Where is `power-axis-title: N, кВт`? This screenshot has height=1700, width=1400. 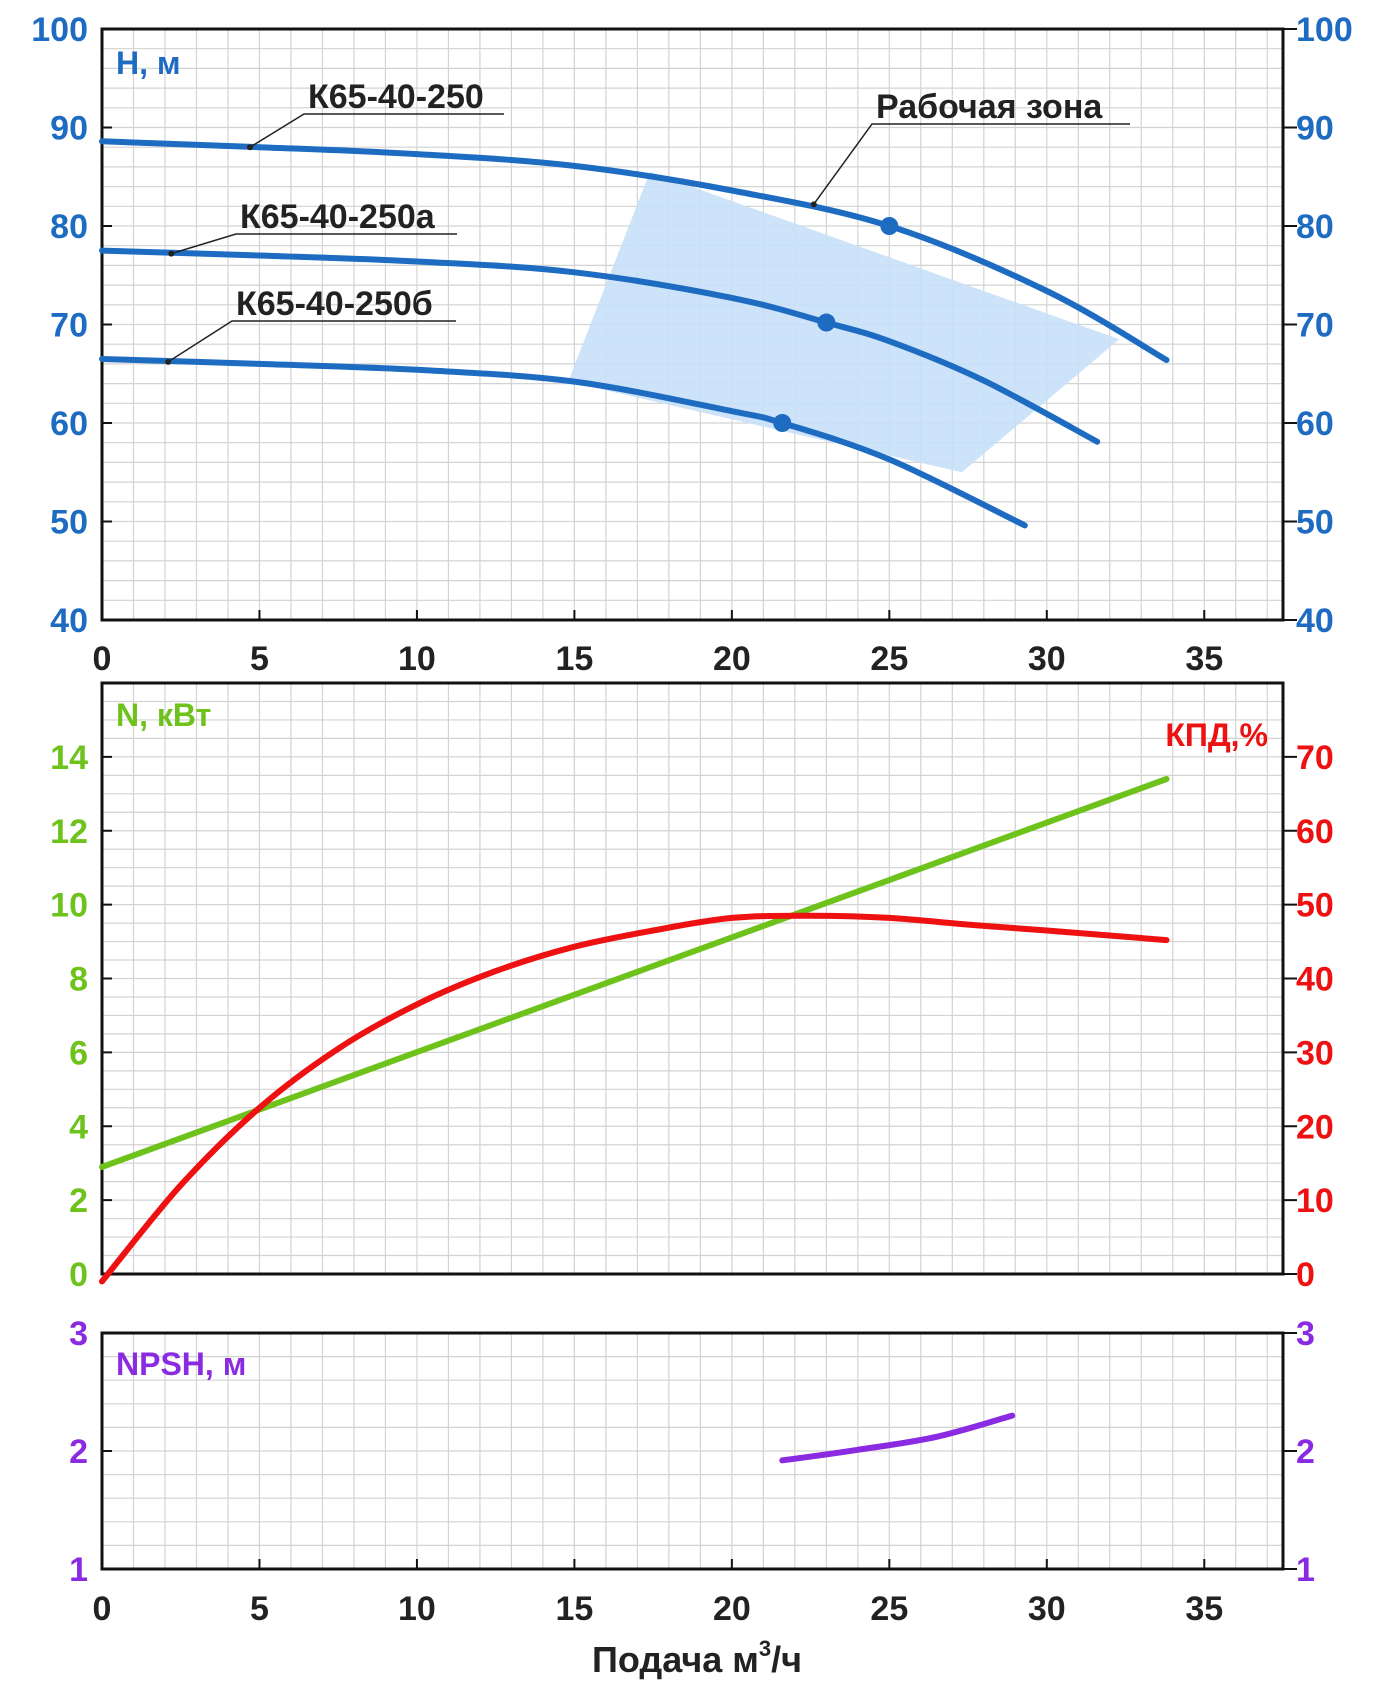
power-axis-title: N, кВт is located at coordinates (163, 715).